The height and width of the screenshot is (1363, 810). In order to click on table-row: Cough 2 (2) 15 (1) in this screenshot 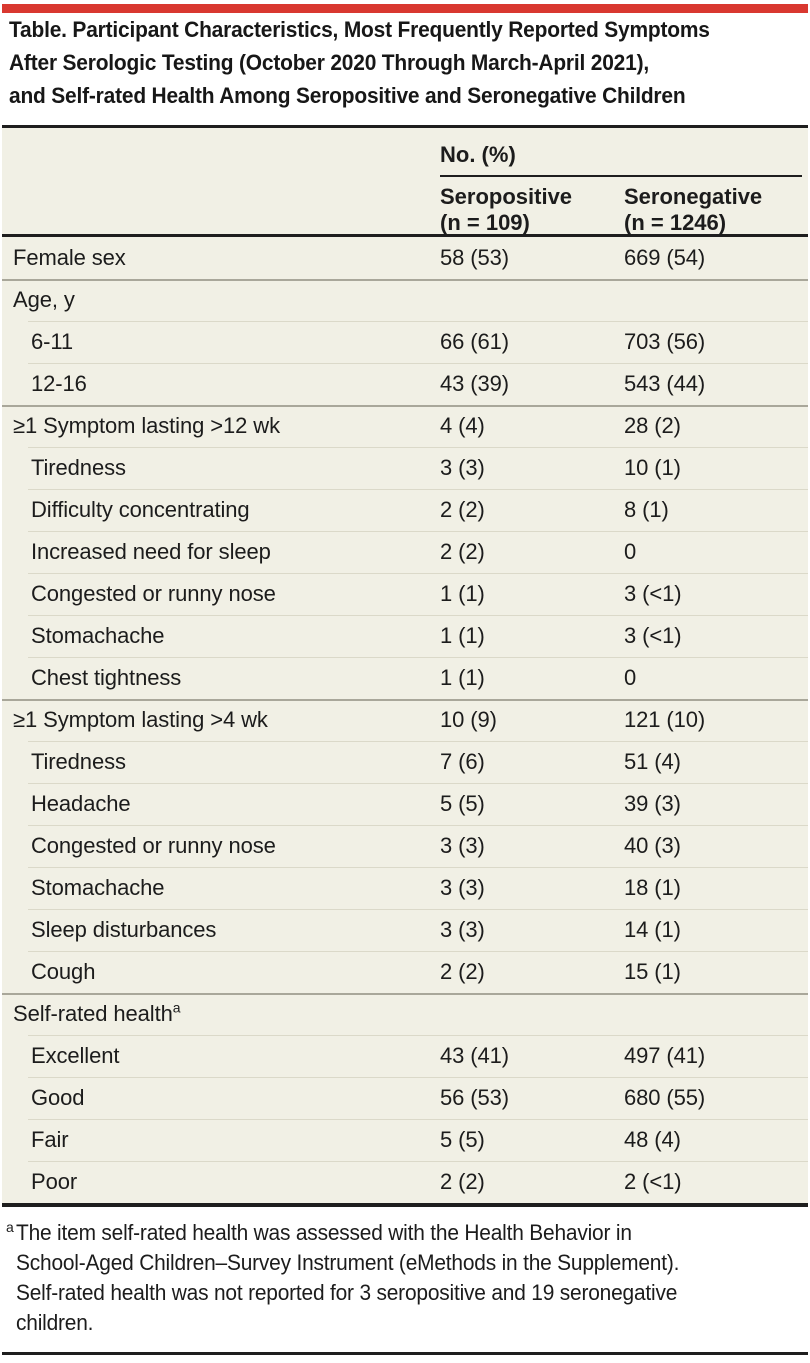, I will do `click(405, 972)`.